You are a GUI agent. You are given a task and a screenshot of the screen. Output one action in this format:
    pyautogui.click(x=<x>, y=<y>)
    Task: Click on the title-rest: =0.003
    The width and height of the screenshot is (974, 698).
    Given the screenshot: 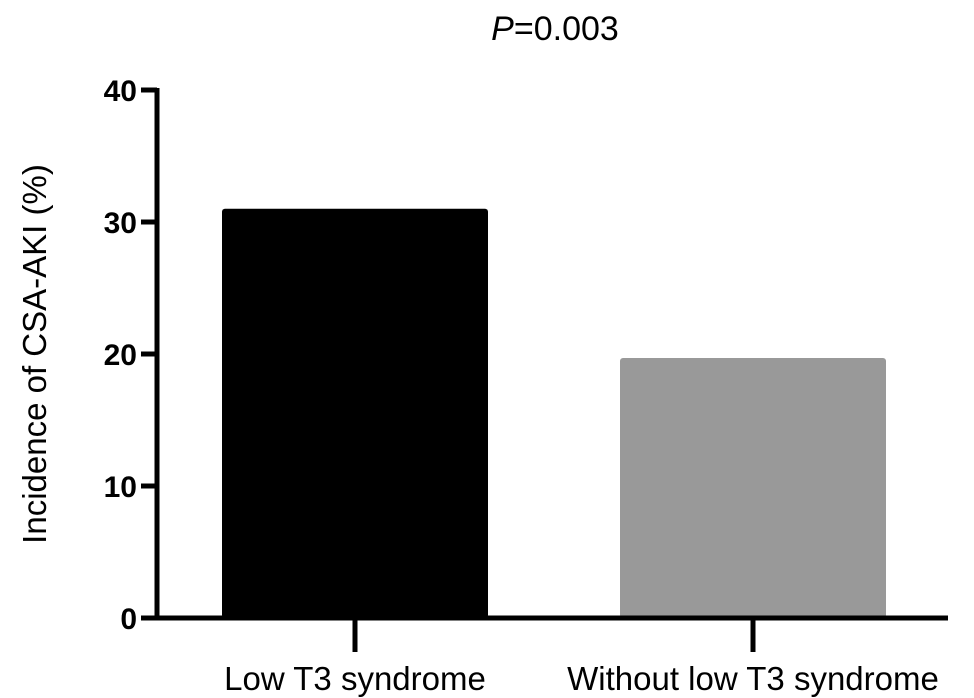 What is the action you would take?
    pyautogui.click(x=566, y=29)
    